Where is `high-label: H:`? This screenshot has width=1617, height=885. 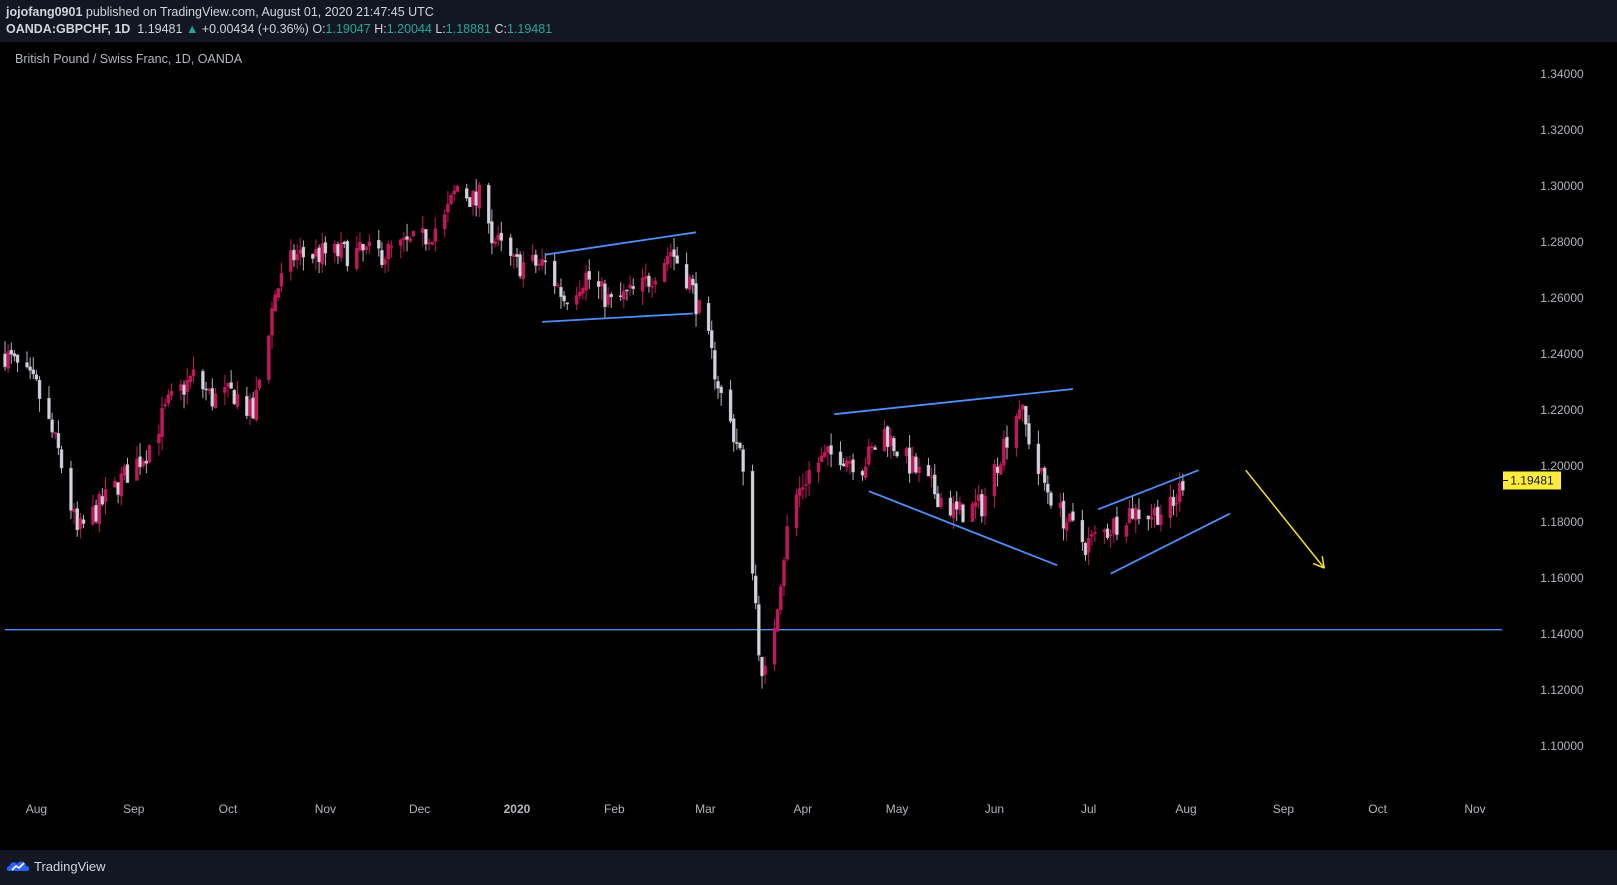 high-label: H: is located at coordinates (380, 29).